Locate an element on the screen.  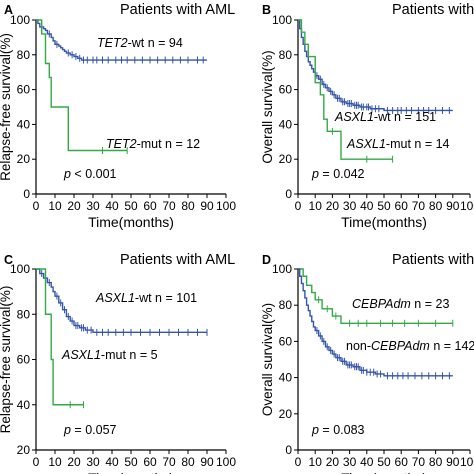
panel-label: D is located at coordinates (266, 260).